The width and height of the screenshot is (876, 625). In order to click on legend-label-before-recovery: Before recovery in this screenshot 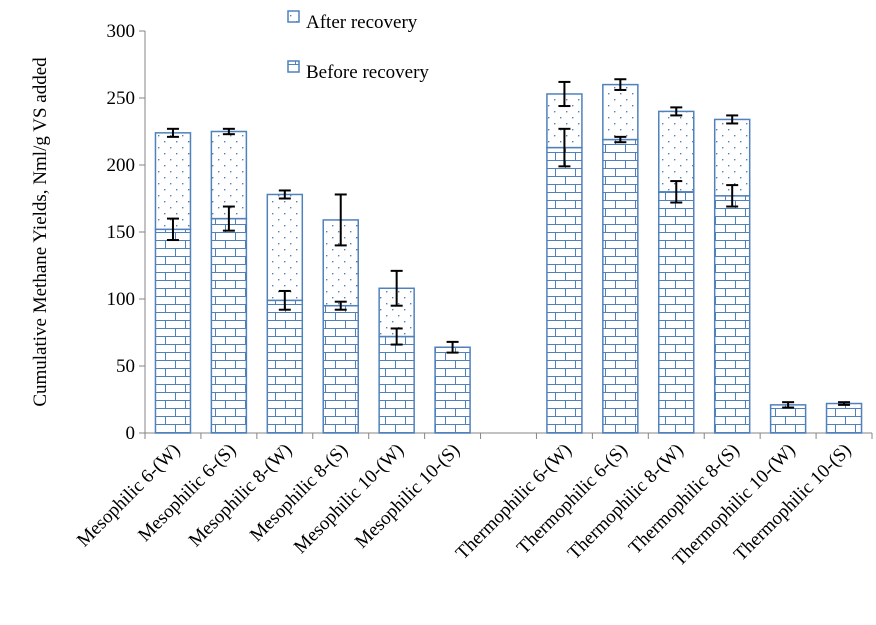, I will do `click(367, 72)`.